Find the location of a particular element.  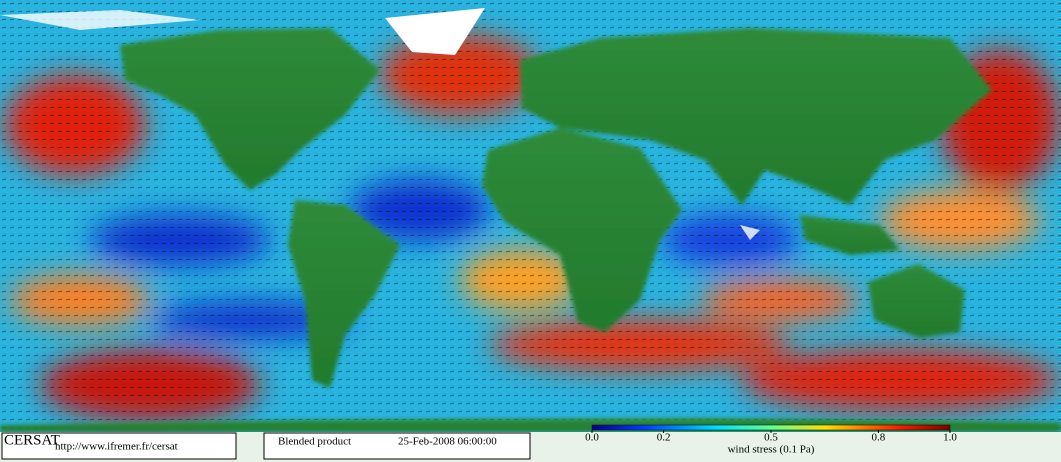

colorbar-scale is located at coordinates (771, 427).